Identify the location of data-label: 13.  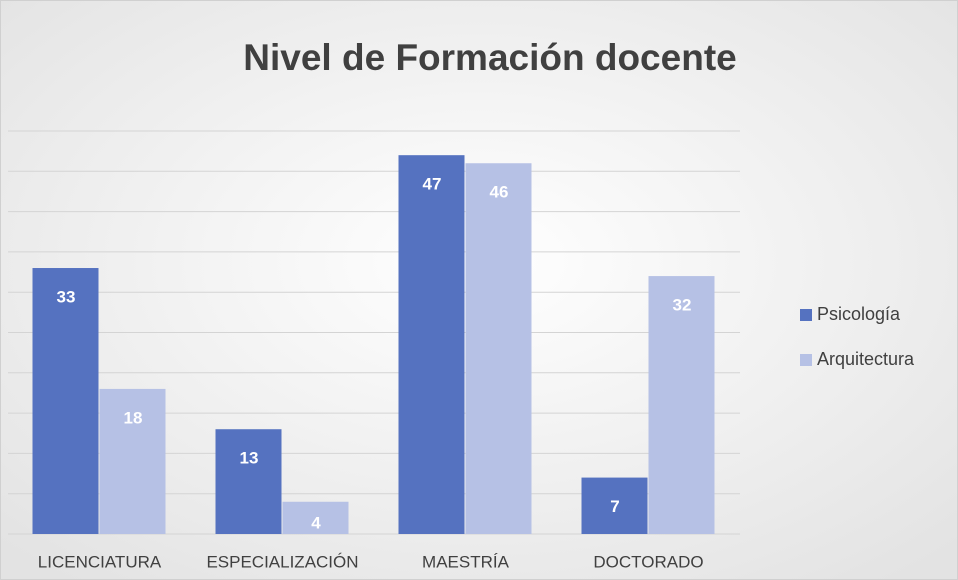
(249, 458).